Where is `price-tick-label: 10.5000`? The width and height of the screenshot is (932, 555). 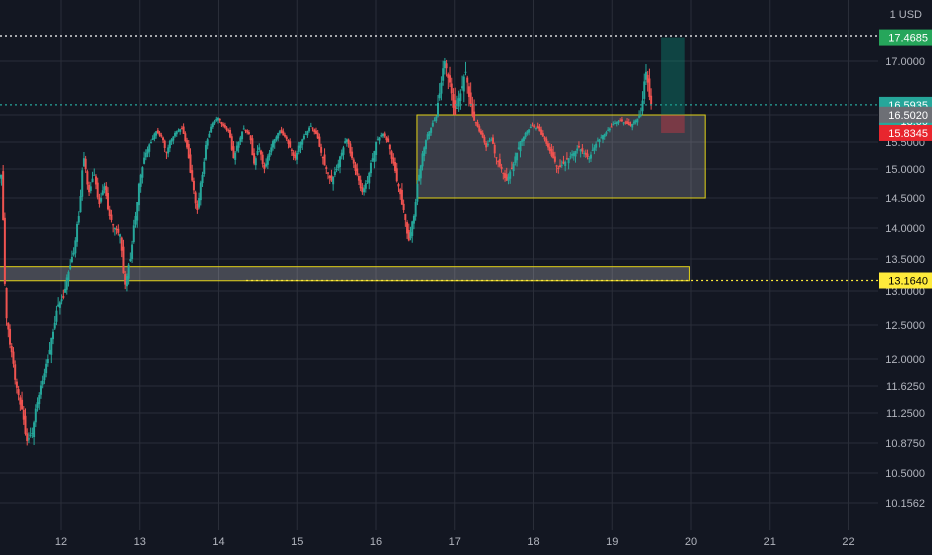
price-tick-label: 10.5000 is located at coordinates (905, 474).